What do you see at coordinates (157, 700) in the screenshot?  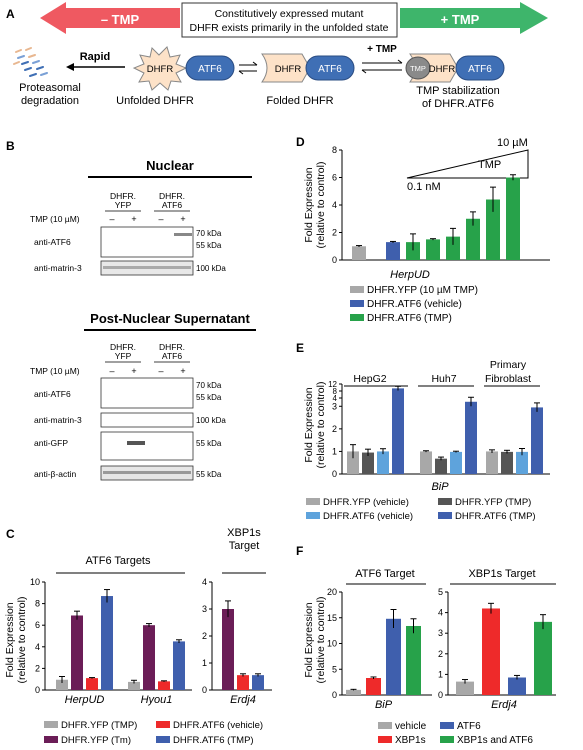 I see `c-category-label-1: Hyou1` at bounding box center [157, 700].